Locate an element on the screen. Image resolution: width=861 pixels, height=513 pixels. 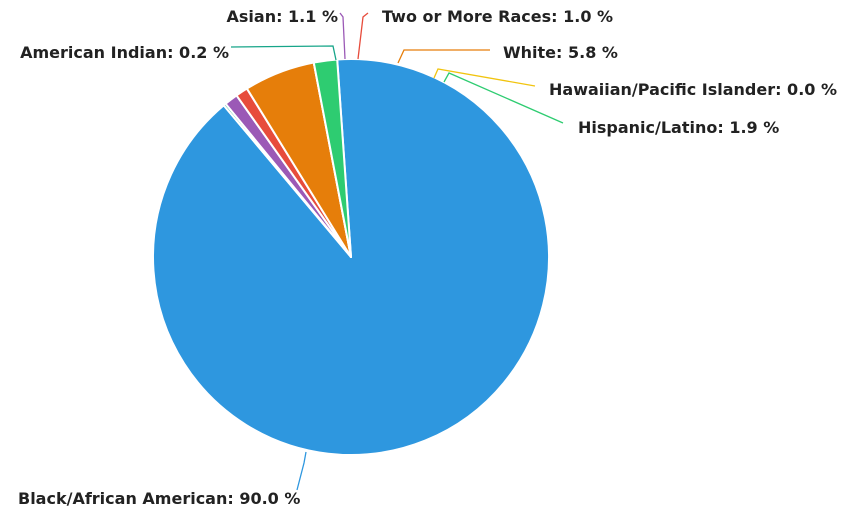
leader-line-hispanic-latino is located at coordinates (503, 98).